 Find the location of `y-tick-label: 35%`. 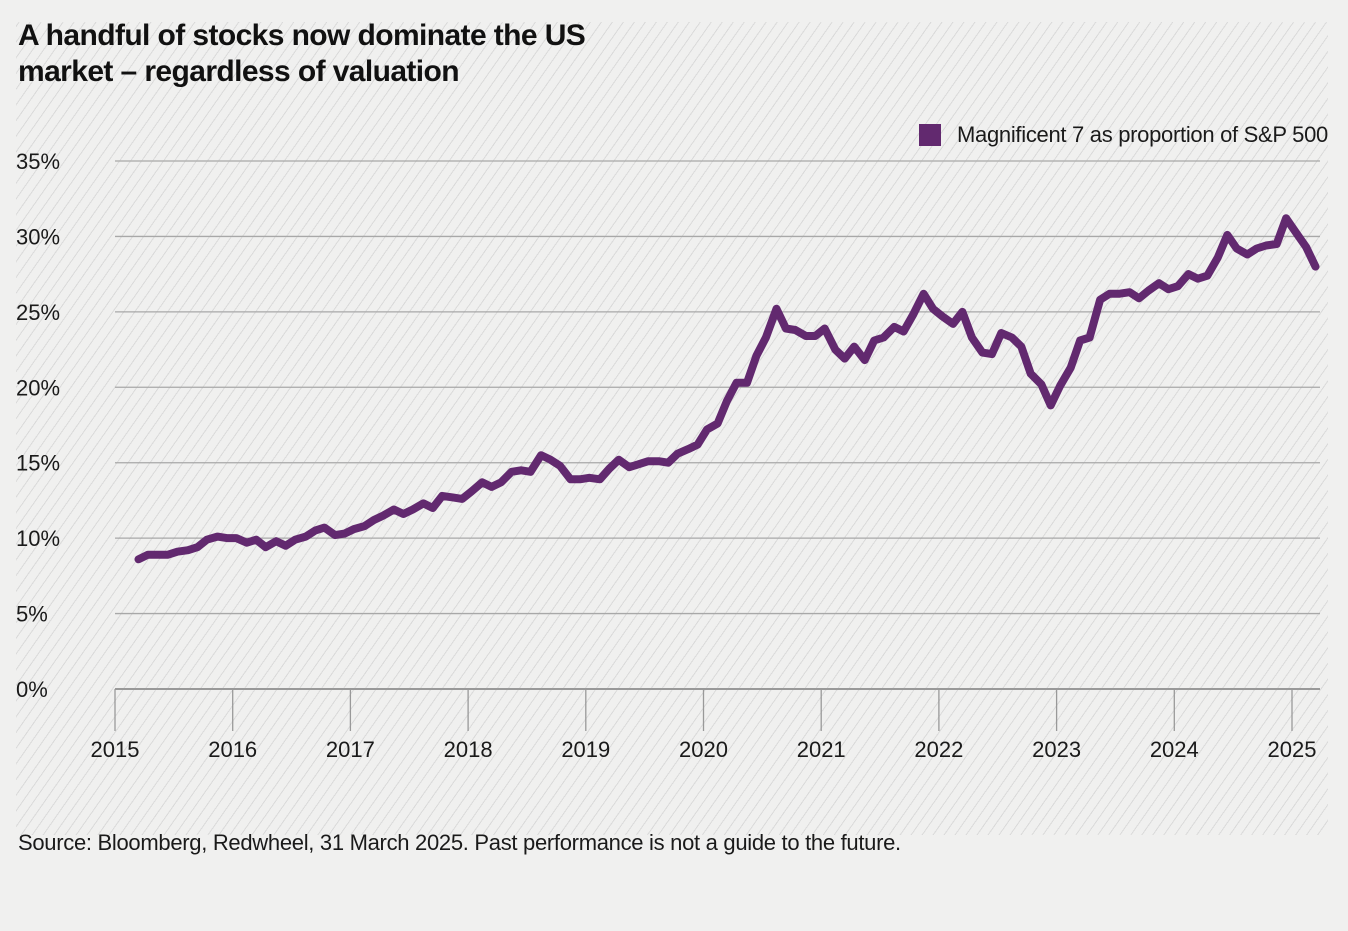

y-tick-label: 35% is located at coordinates (38, 161).